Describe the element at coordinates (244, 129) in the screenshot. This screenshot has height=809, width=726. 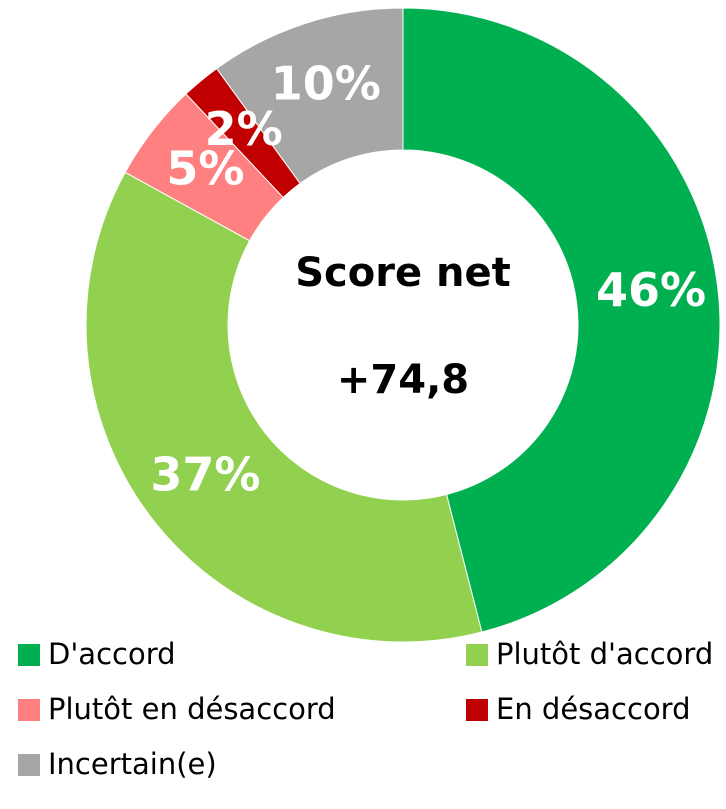
I see `data-label: 2%` at that location.